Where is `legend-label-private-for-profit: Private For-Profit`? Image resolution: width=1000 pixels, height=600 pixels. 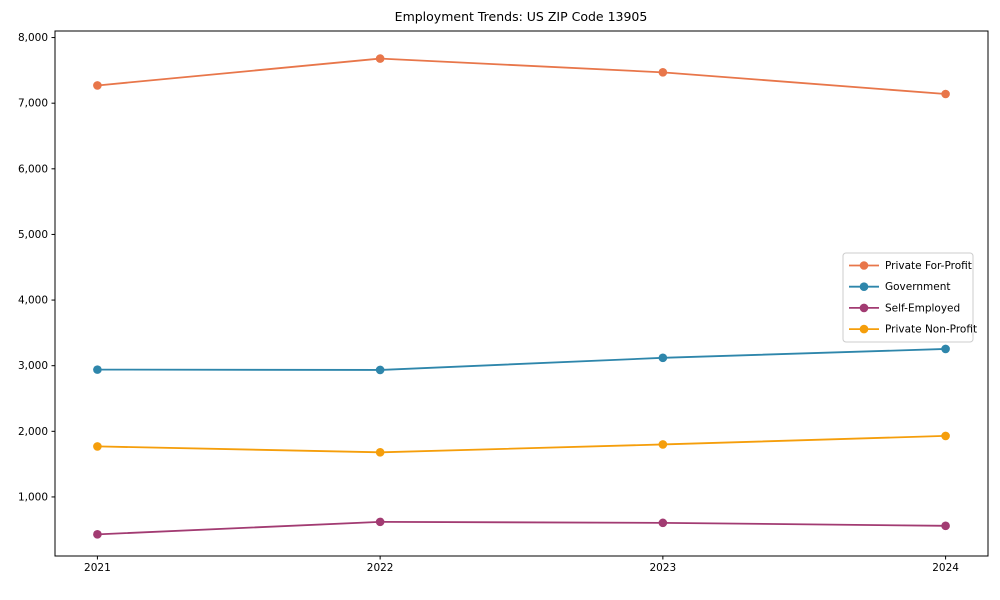
legend-label-private-for-profit: Private For-Profit is located at coordinates (928, 266).